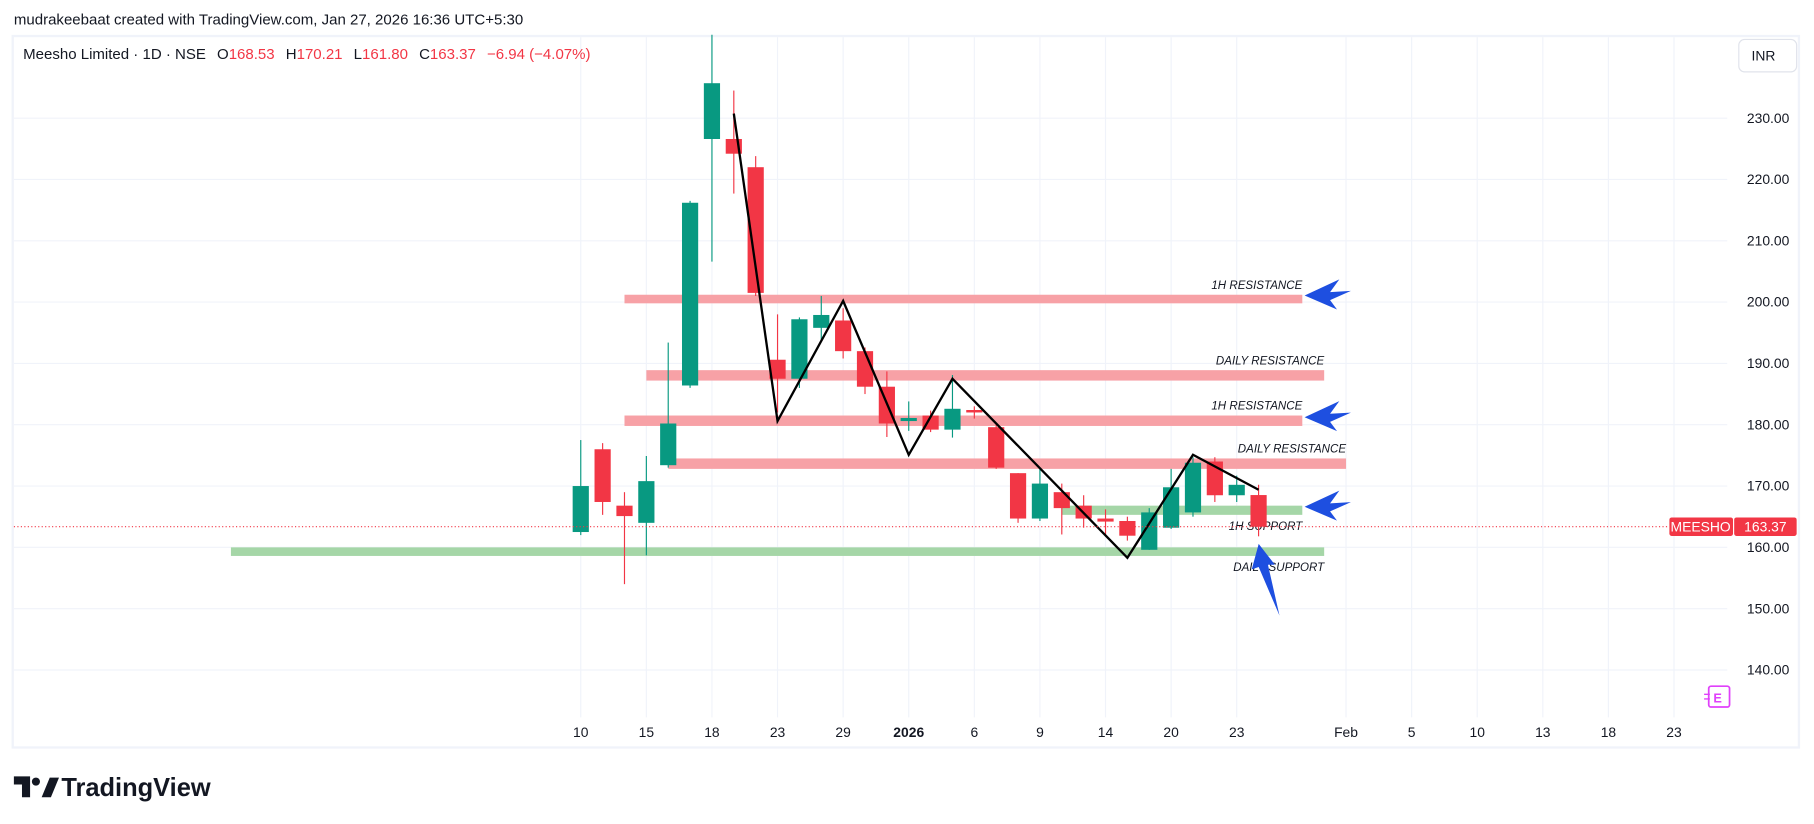  I want to click on y-tick-label: 140.00, so click(1768, 670).